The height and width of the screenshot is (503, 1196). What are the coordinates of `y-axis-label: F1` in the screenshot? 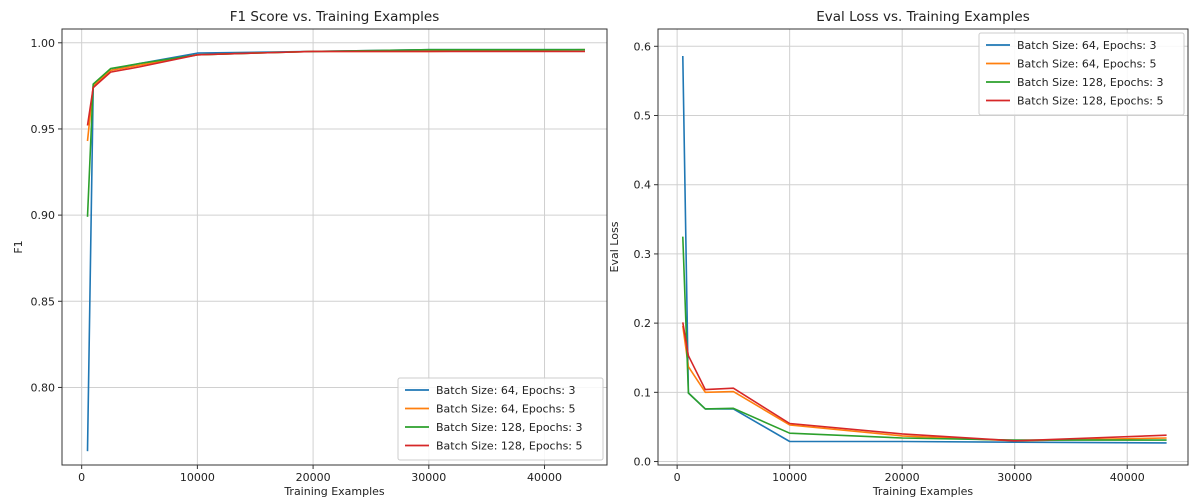 It's located at (18, 246).